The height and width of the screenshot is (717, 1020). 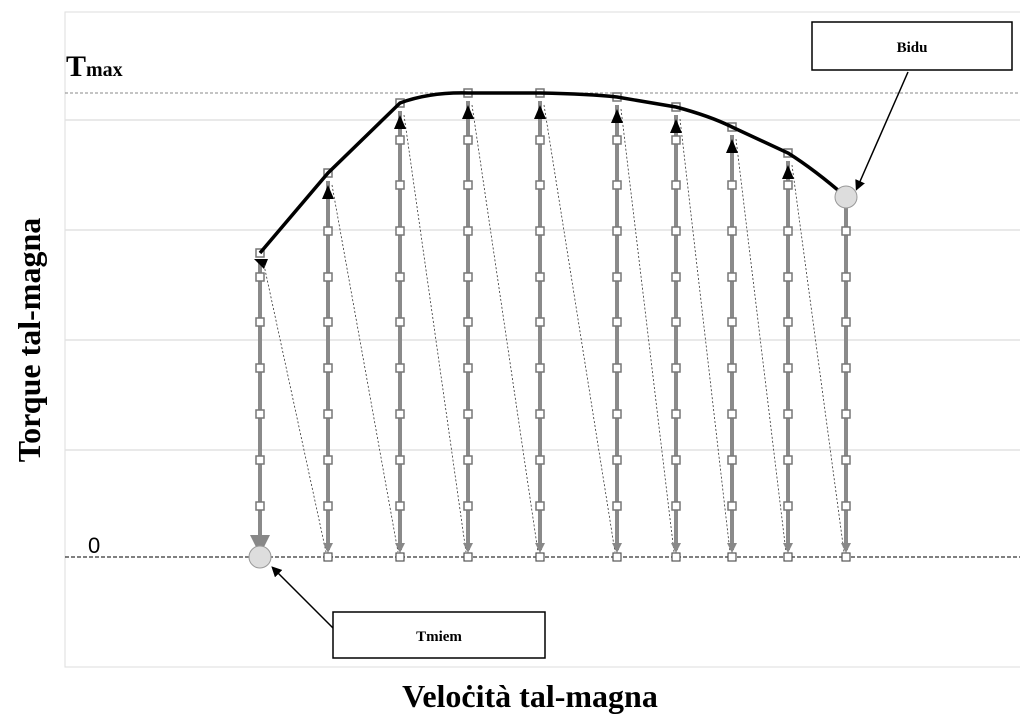 I want to click on start-point, so click(x=260, y=557).